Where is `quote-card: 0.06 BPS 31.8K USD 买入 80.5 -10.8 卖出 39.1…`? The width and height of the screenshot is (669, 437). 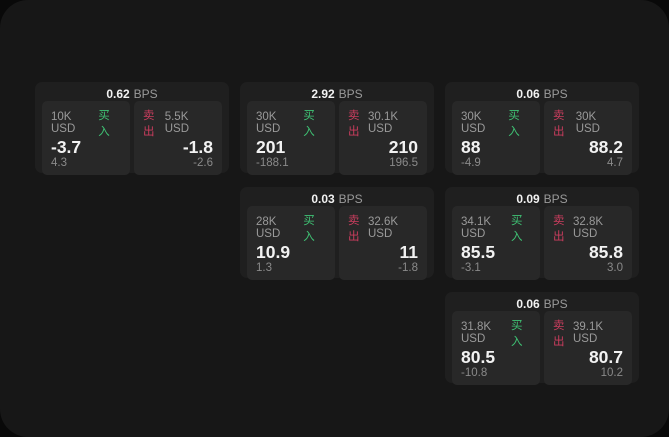 quote-card: 0.06 BPS 31.8K USD 买入 80.5 -10.8 卖出 39.1… is located at coordinates (542, 338).